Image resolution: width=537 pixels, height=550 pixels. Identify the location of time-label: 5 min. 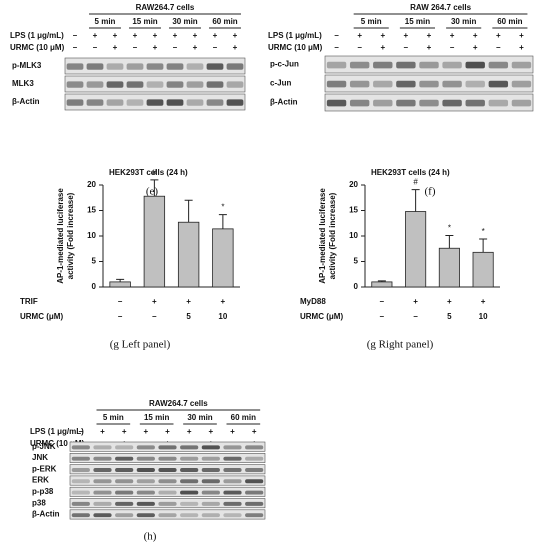
(113, 417).